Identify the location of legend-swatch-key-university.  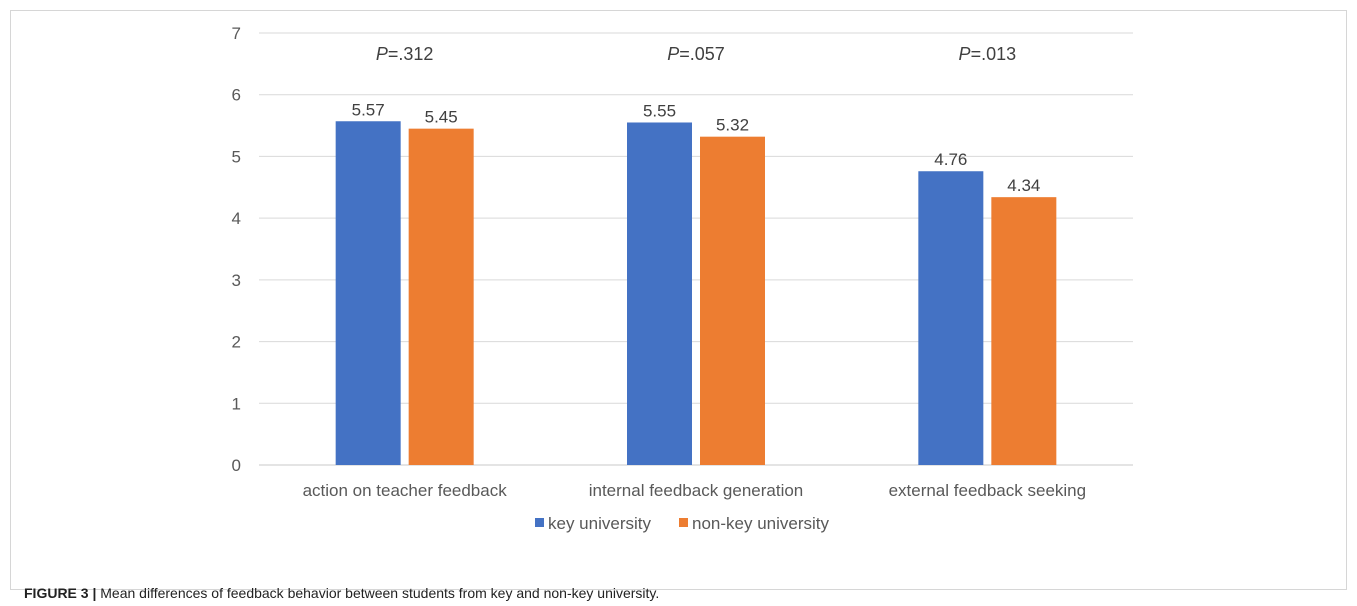
(539, 522).